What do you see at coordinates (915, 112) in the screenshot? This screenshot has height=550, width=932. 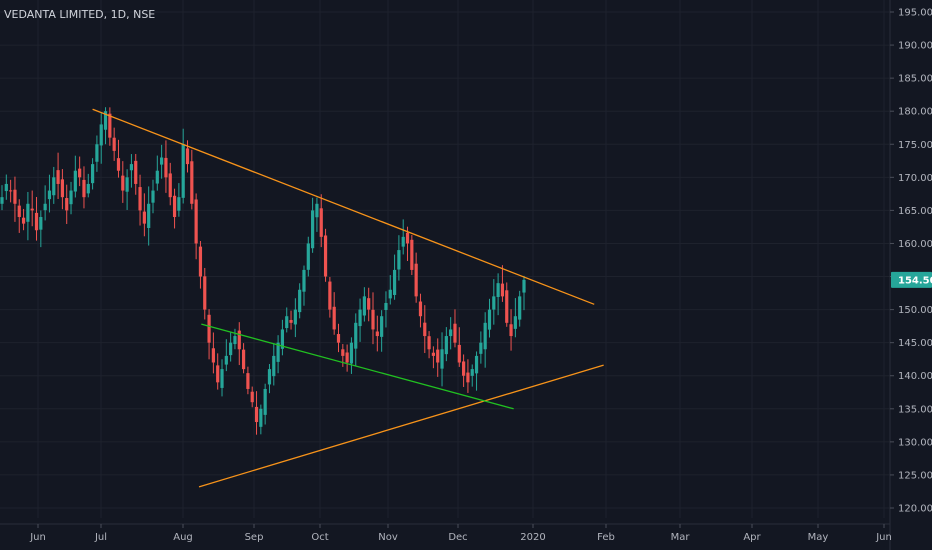 I see `price-tick-label: 180.00` at bounding box center [915, 112].